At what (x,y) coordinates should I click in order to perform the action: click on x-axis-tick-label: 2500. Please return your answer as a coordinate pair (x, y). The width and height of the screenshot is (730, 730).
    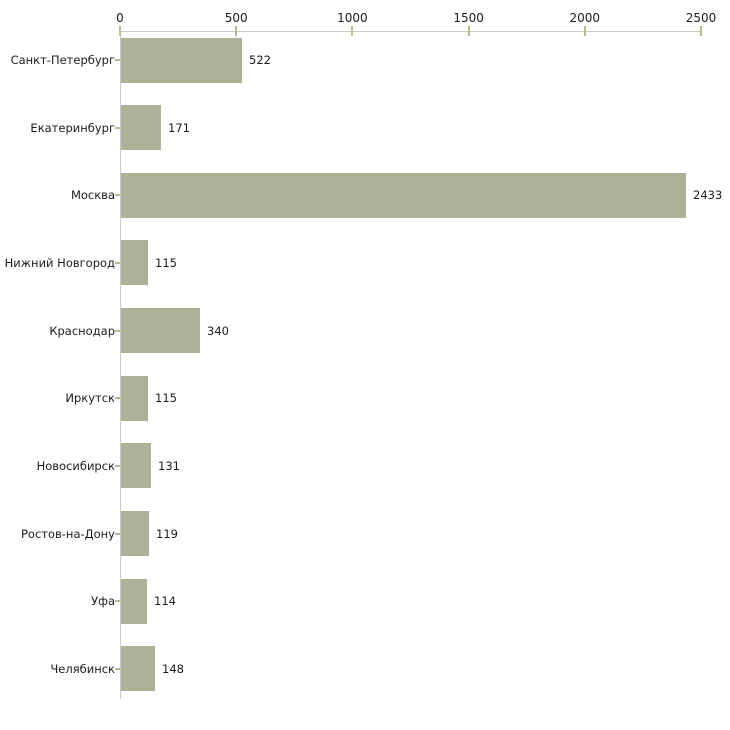
    Looking at the image, I should click on (701, 18).